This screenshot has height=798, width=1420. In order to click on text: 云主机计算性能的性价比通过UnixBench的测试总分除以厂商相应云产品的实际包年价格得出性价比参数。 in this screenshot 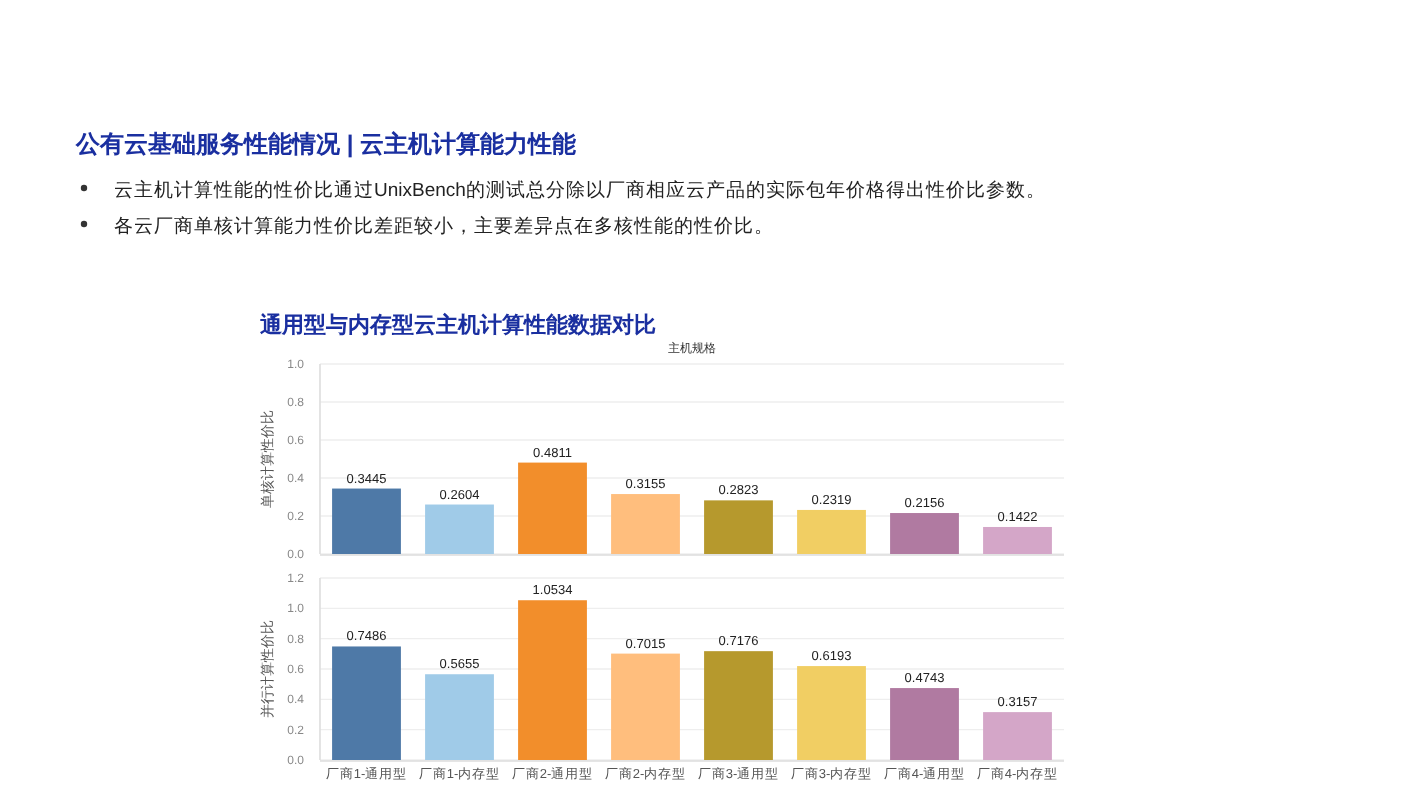, I will do `click(580, 190)`.